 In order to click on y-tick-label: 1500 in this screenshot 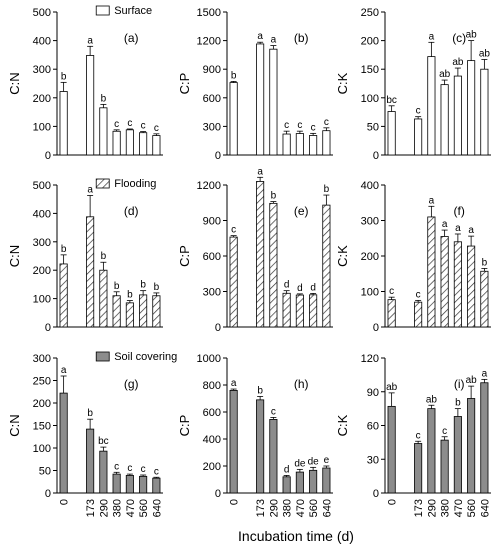, I will do `click(209, 13)`.